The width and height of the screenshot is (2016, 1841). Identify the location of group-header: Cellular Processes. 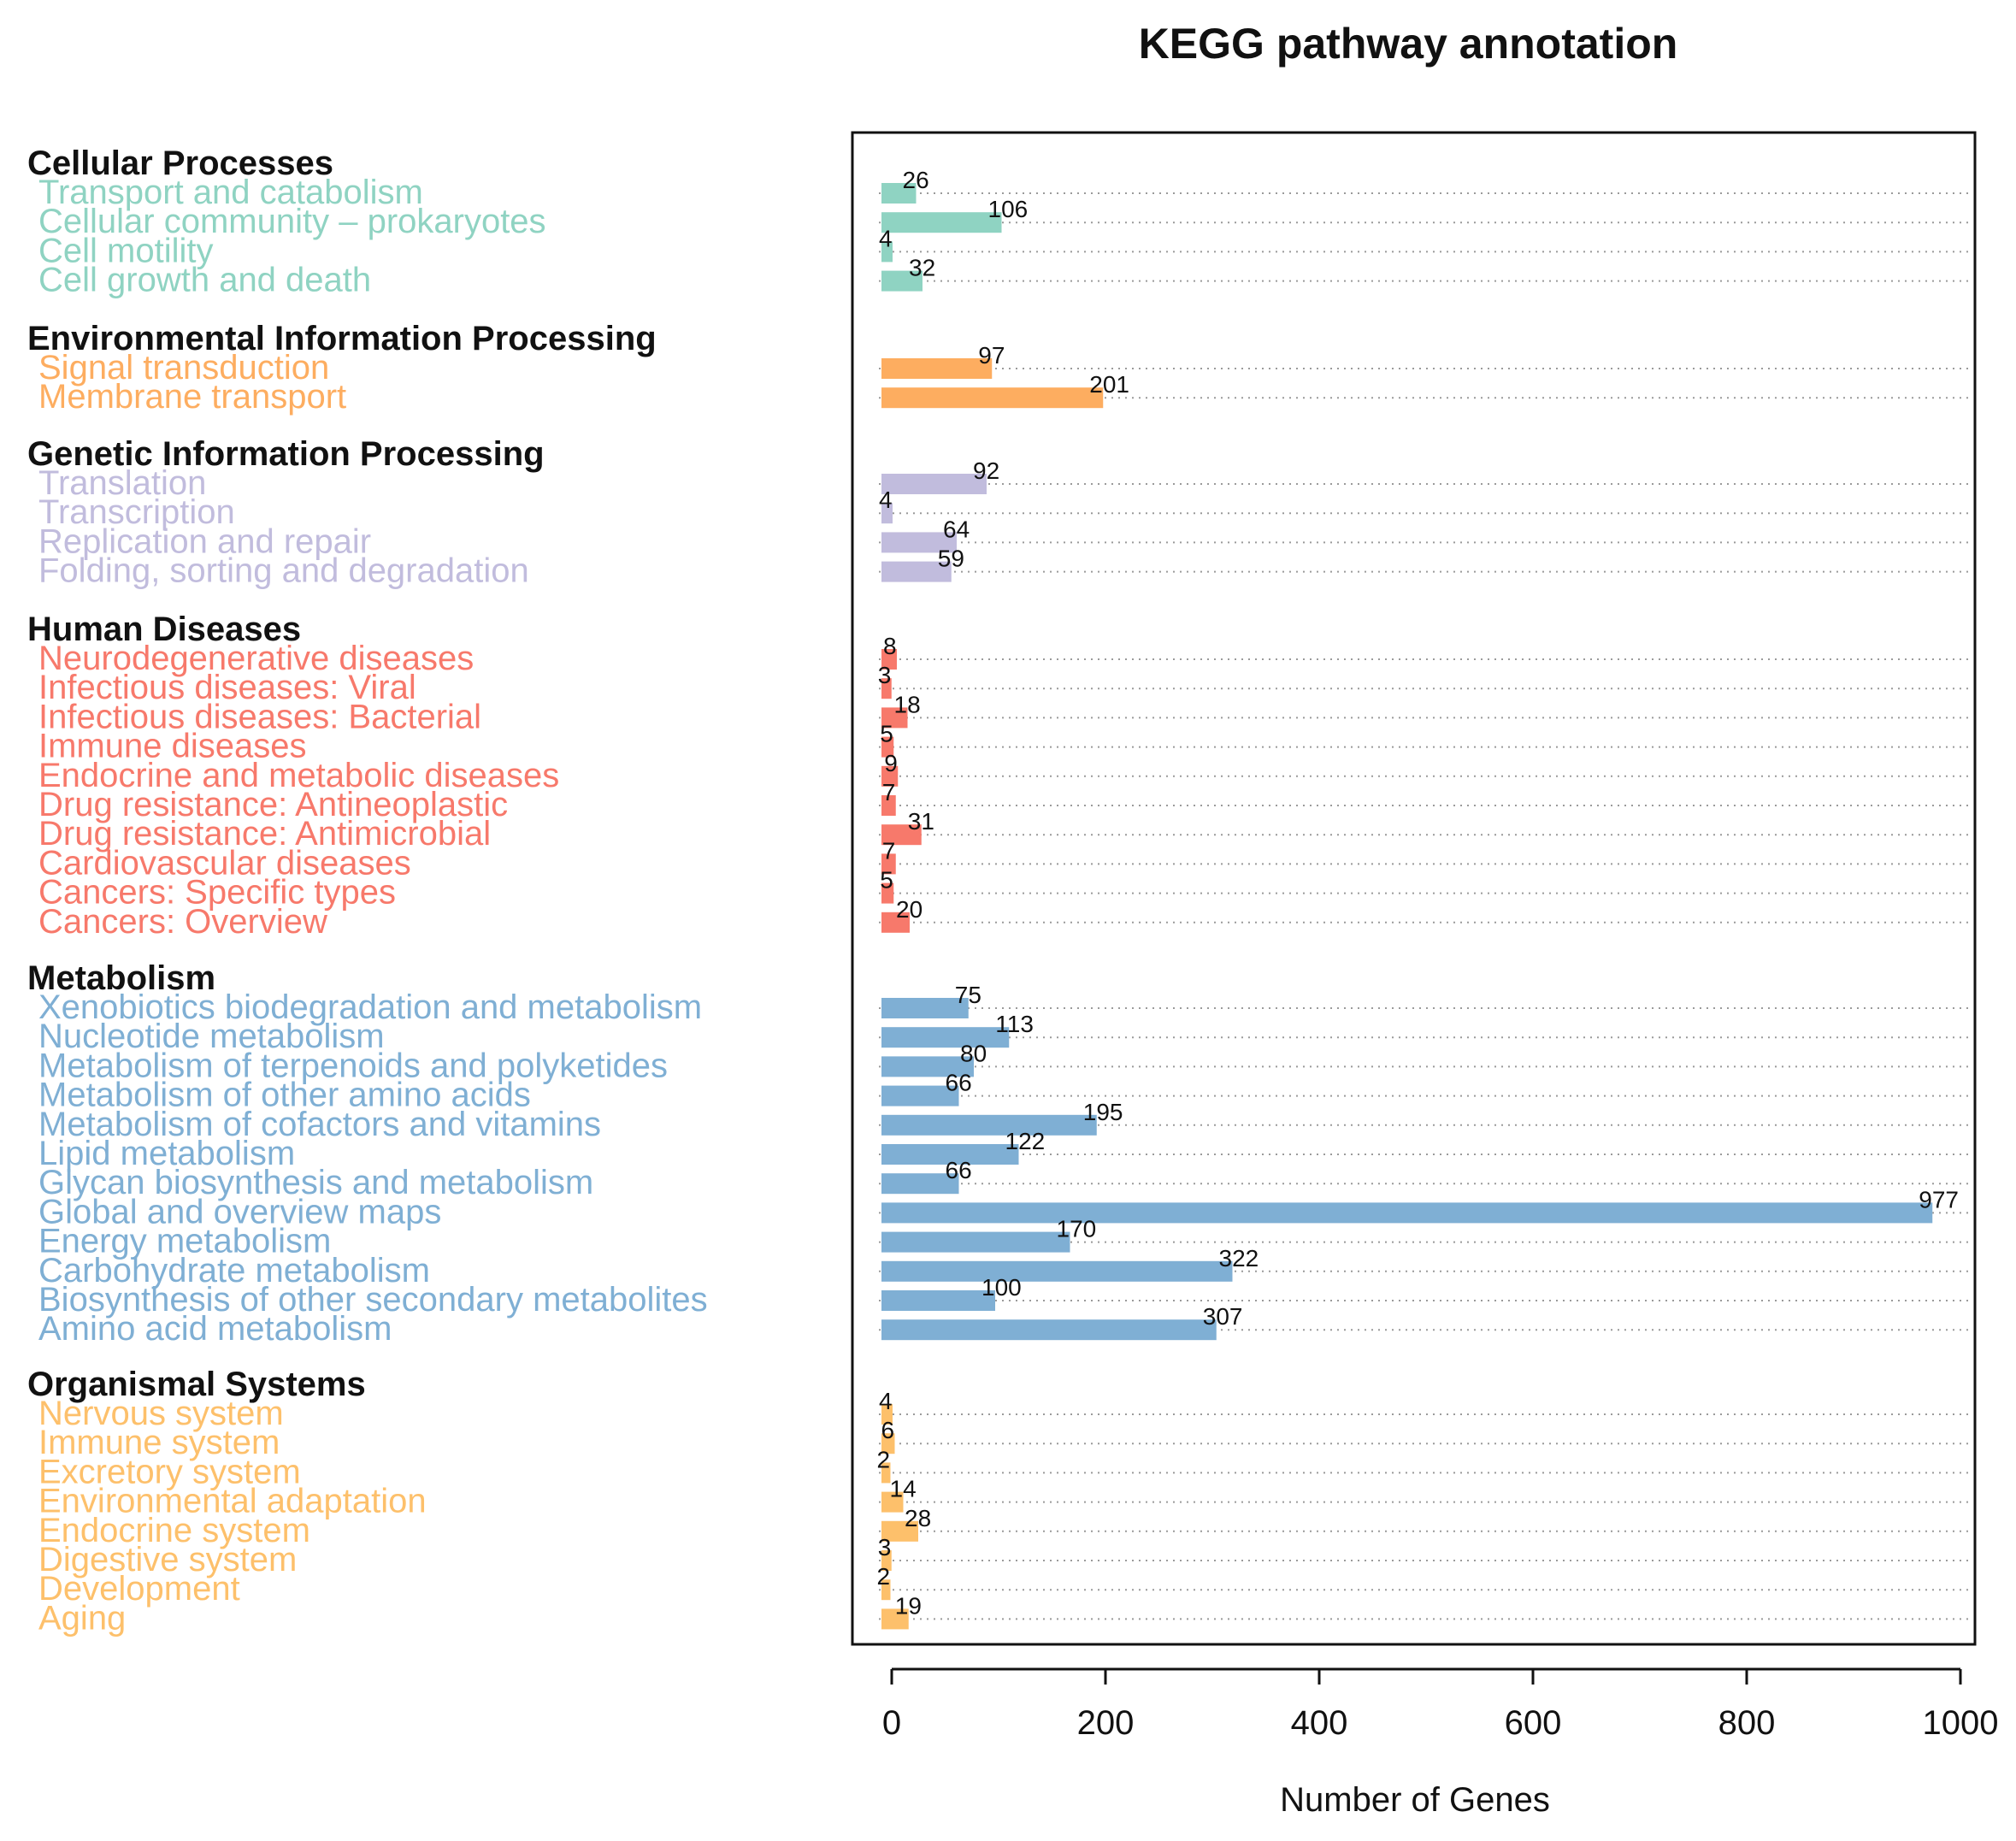
(180, 164).